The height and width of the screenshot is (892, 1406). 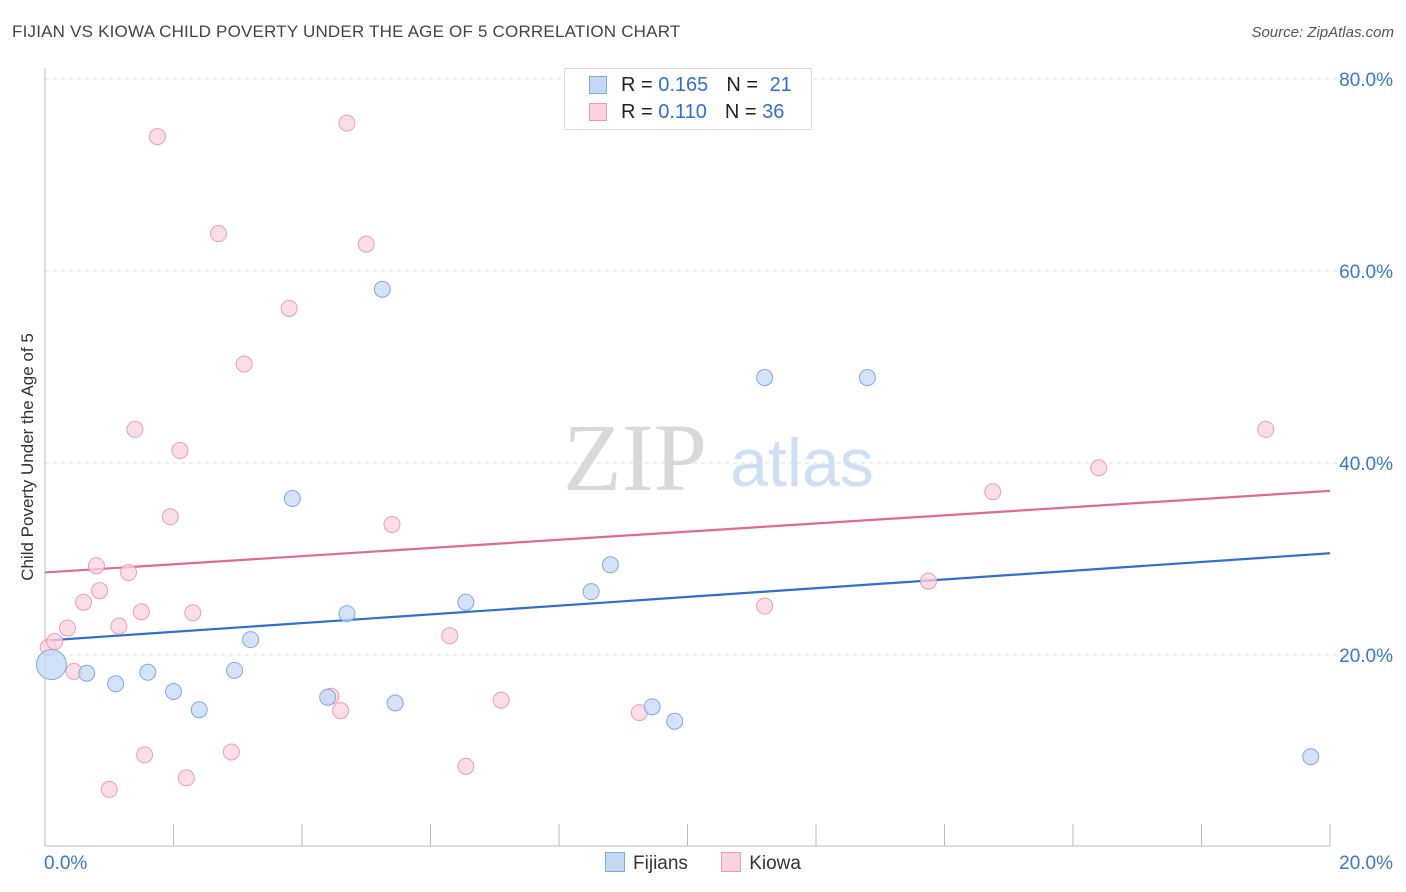 I want to click on kiowa-legend-swatch, so click(x=731, y=862).